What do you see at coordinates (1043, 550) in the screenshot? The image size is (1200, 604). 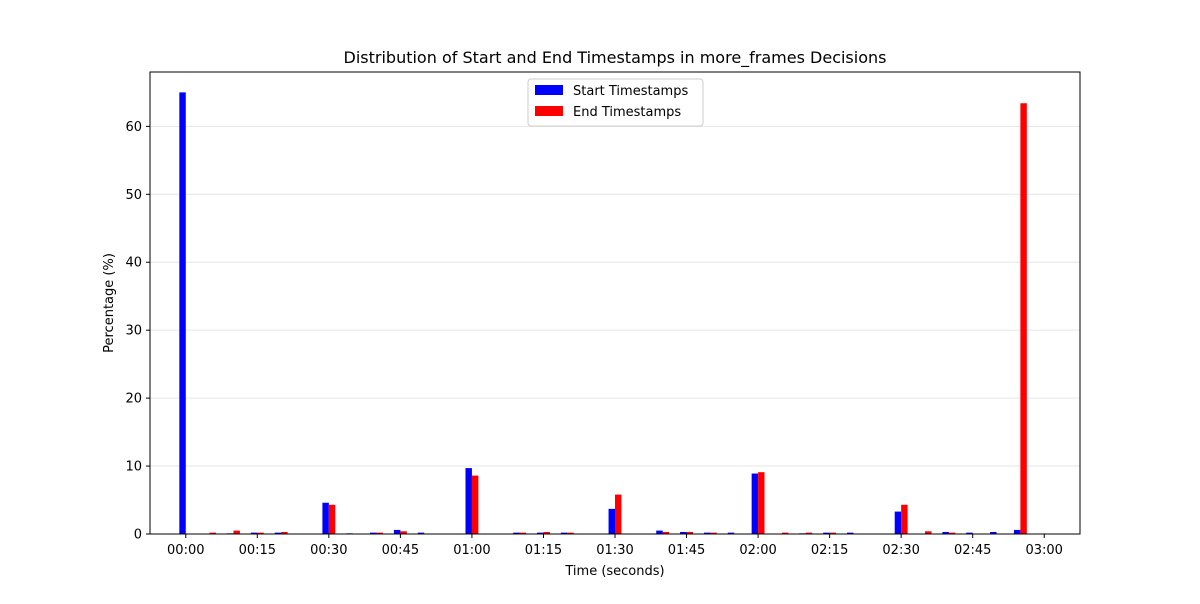 I see `x-tick-label: 03:00` at bounding box center [1043, 550].